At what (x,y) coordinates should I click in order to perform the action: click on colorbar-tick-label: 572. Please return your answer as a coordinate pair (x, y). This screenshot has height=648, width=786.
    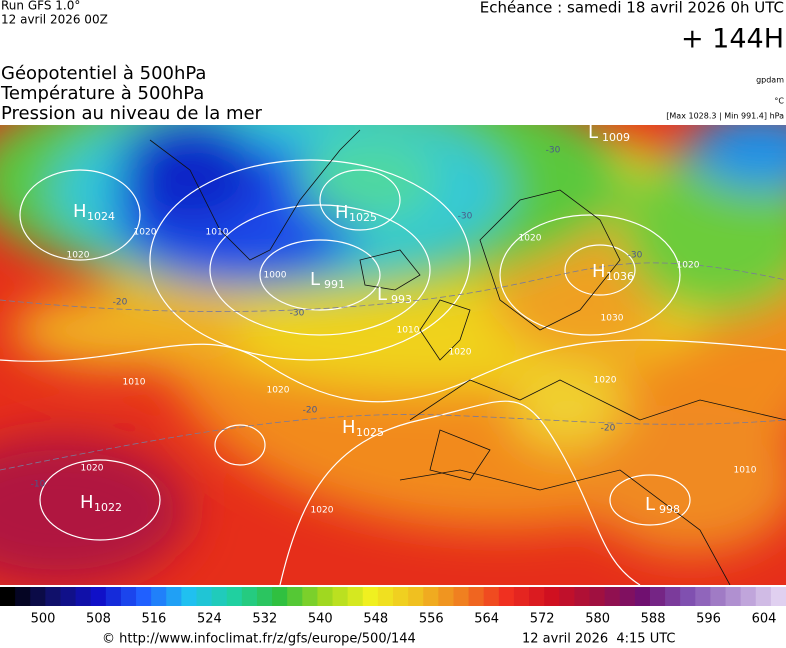
    Looking at the image, I should click on (542, 619).